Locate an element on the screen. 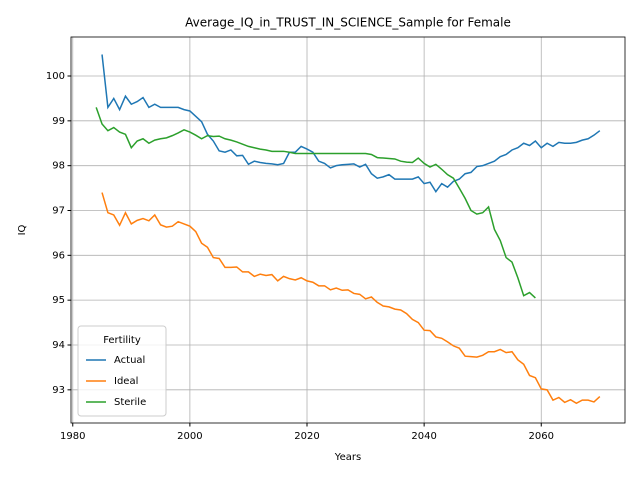  legend-label: Sterile is located at coordinates (130, 402).